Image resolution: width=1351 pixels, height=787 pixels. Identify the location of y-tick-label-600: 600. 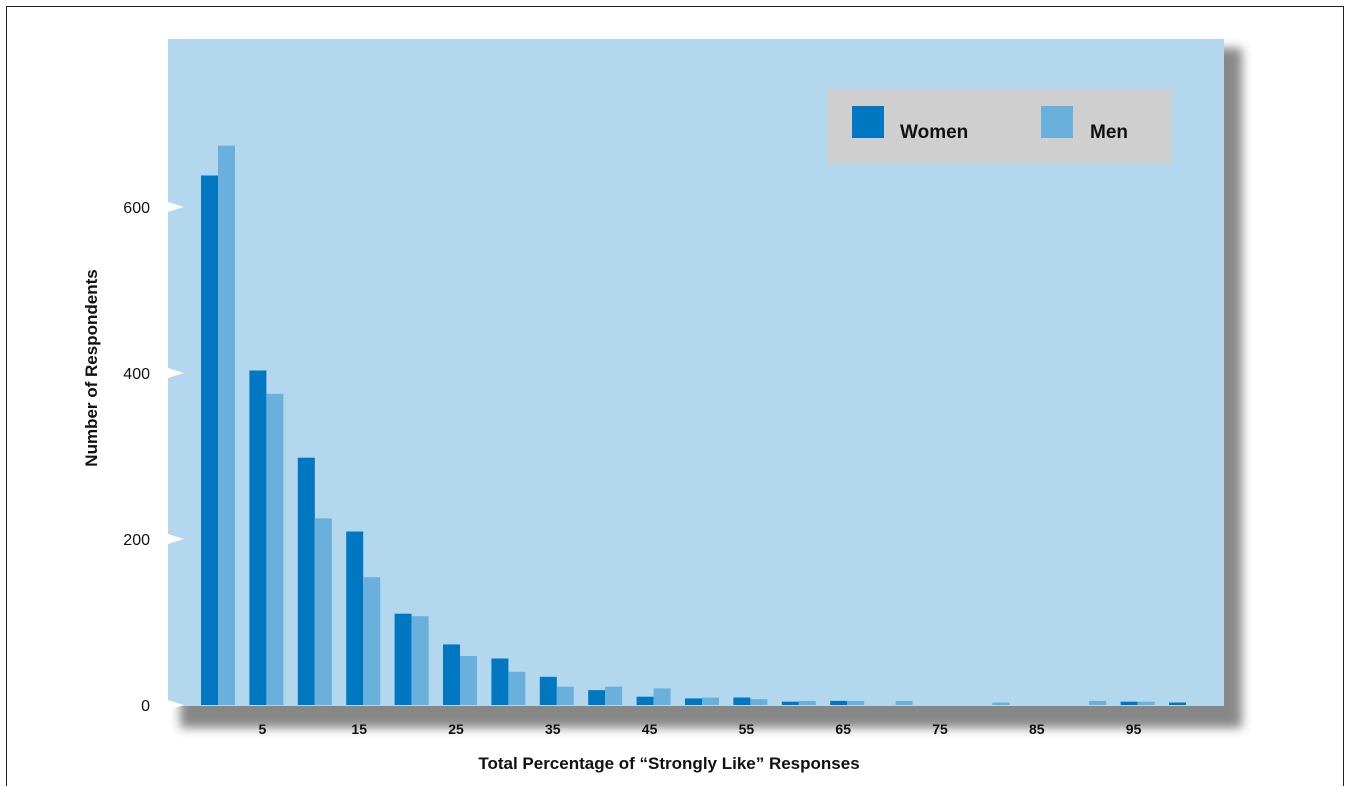
(136, 208).